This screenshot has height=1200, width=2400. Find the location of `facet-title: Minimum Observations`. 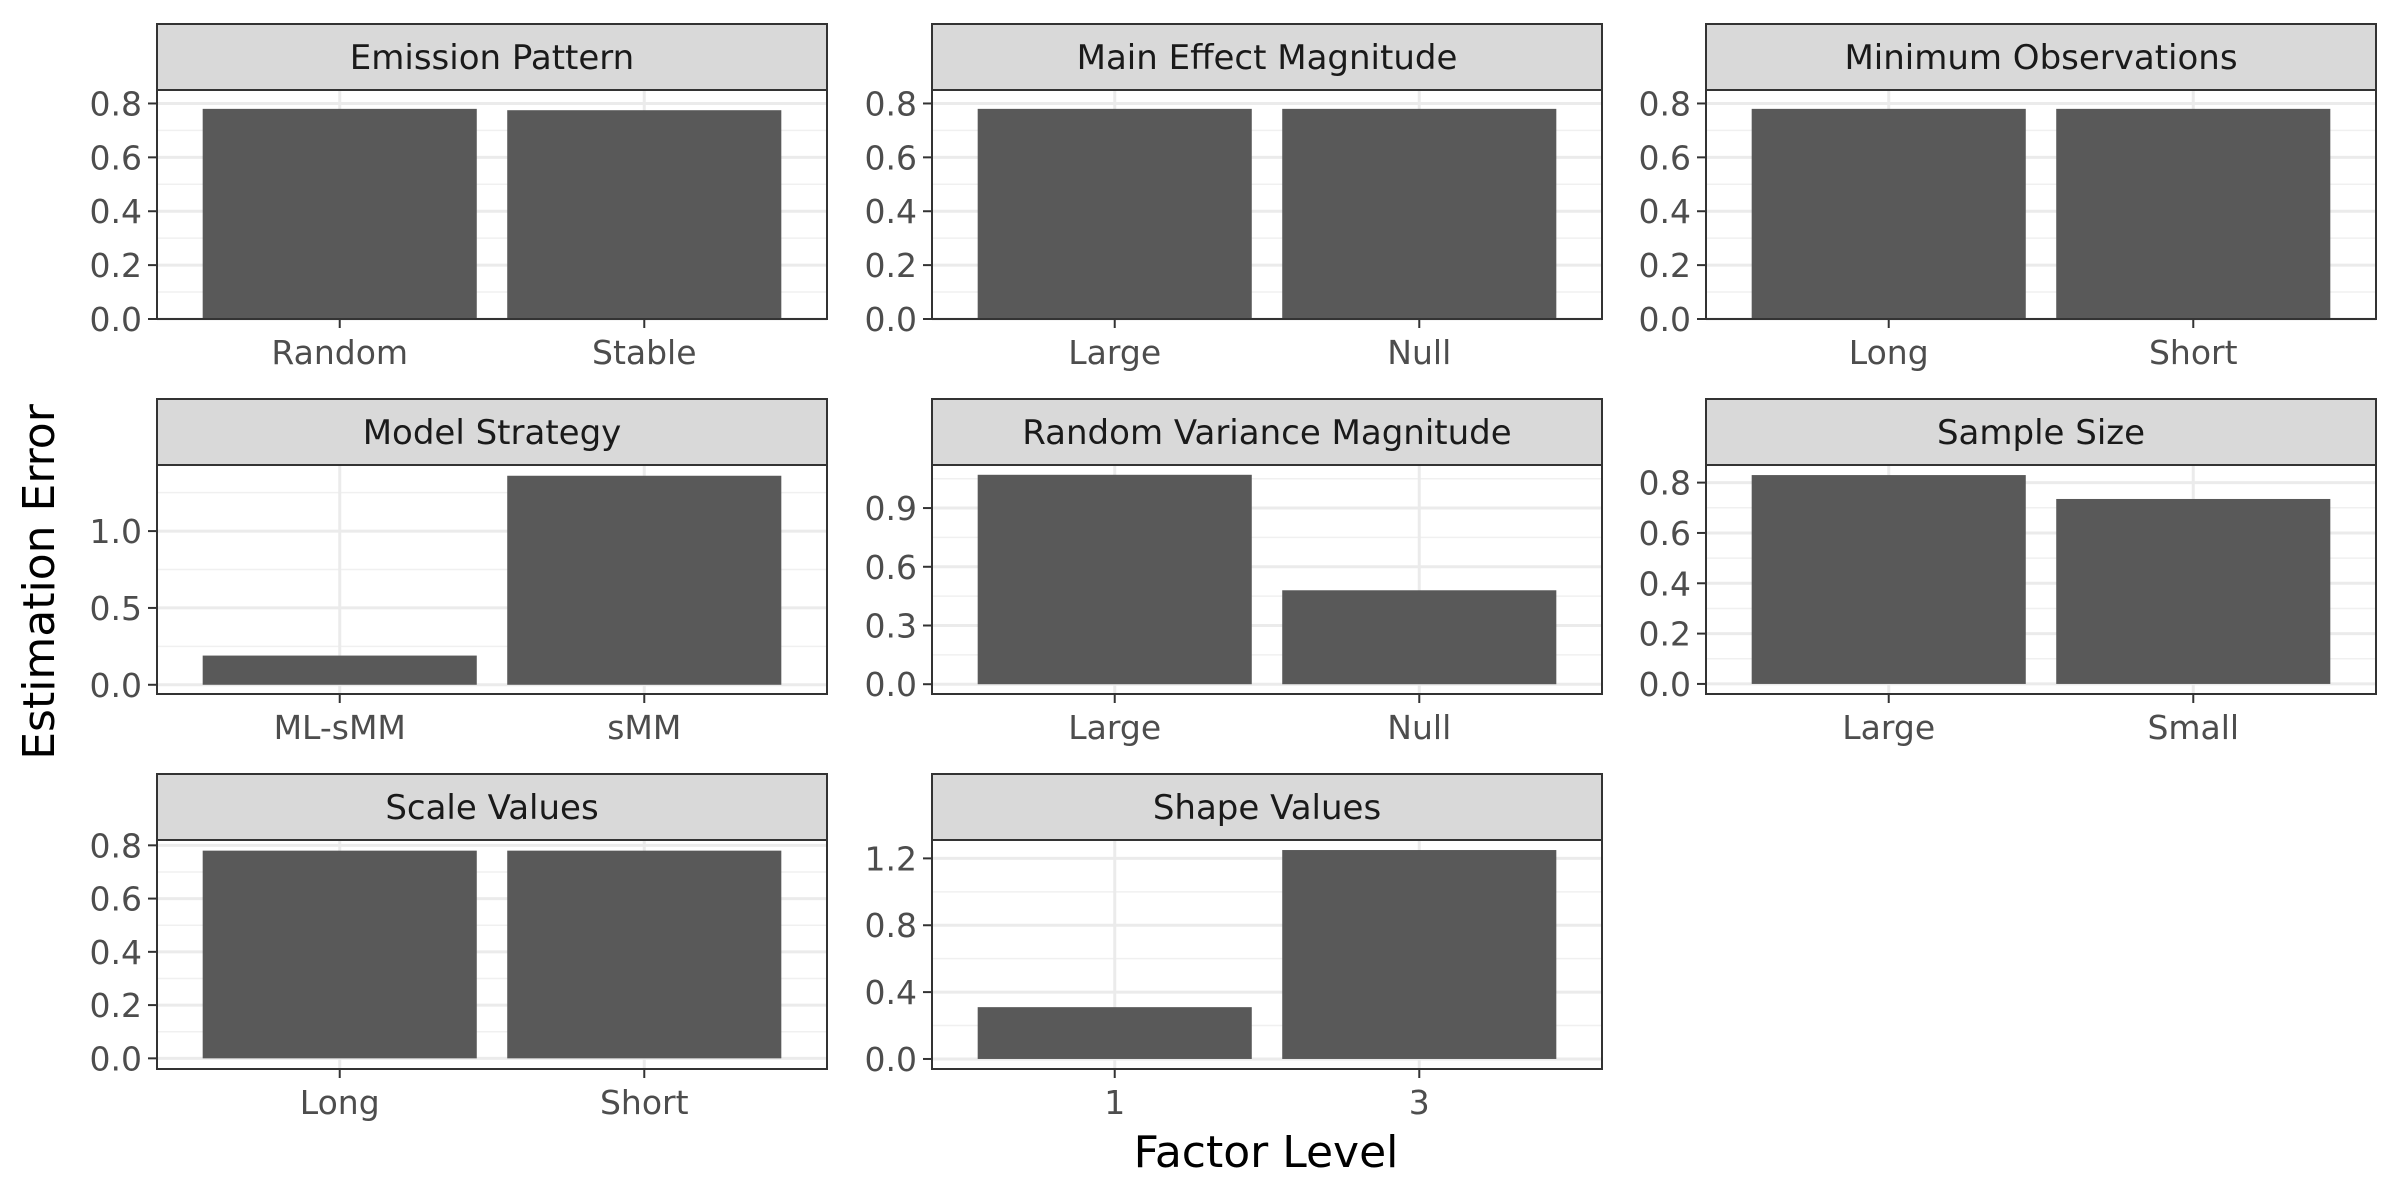

facet-title: Minimum Observations is located at coordinates (2040, 58).